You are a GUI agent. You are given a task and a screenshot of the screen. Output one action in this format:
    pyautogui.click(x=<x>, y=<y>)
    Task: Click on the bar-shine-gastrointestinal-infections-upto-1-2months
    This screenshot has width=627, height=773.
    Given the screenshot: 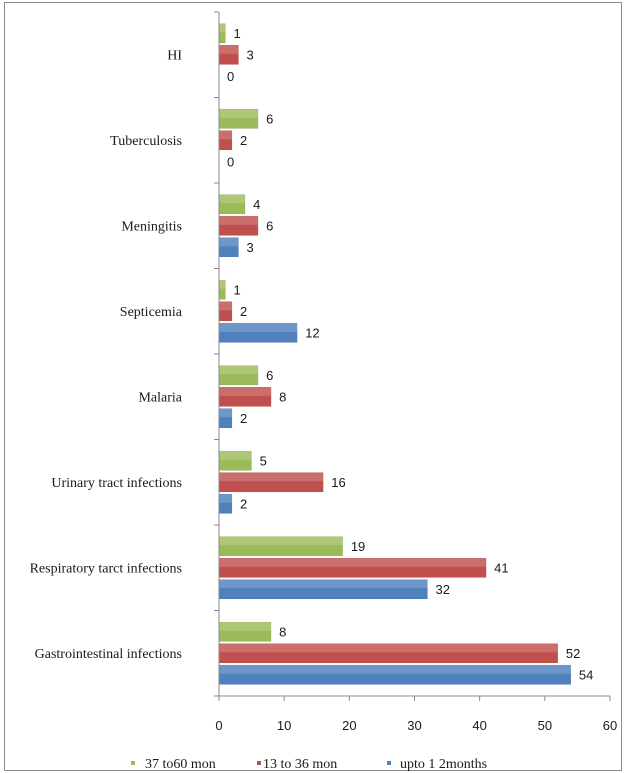 What is the action you would take?
    pyautogui.click(x=395, y=669)
    